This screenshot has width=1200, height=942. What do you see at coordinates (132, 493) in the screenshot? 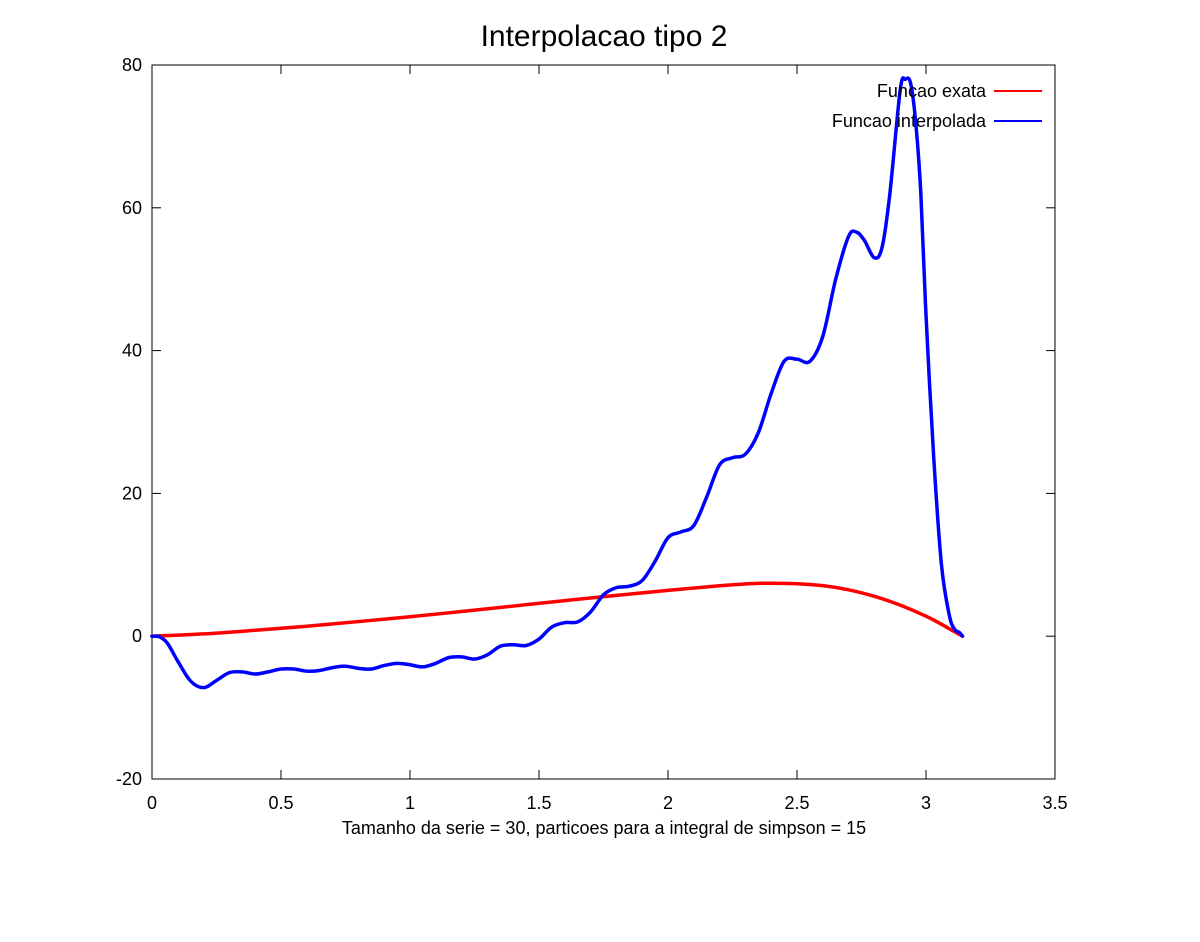
I see `y-tick-label: 20` at bounding box center [132, 493].